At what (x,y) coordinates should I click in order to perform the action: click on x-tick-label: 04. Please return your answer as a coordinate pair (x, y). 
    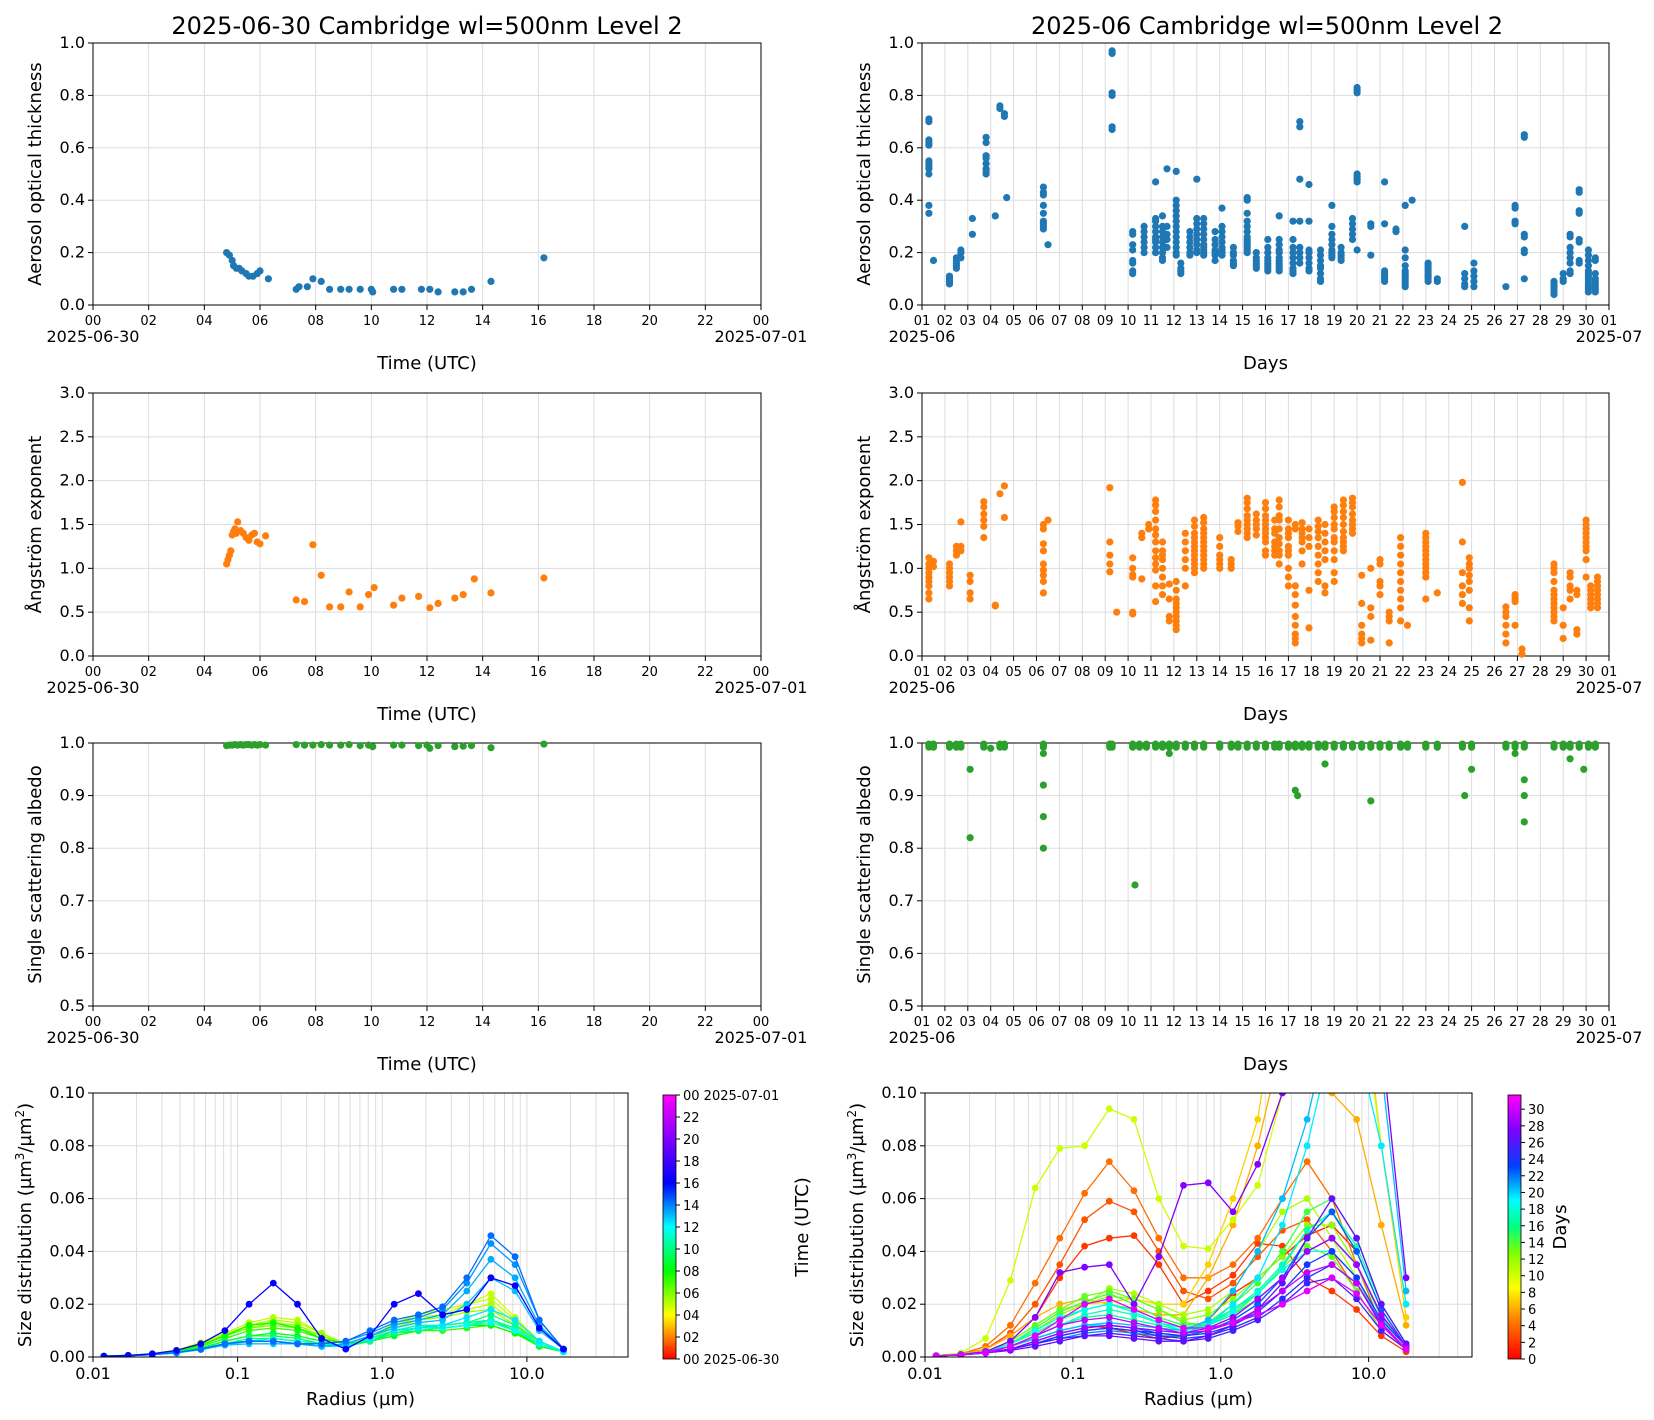
    Looking at the image, I should click on (204, 321).